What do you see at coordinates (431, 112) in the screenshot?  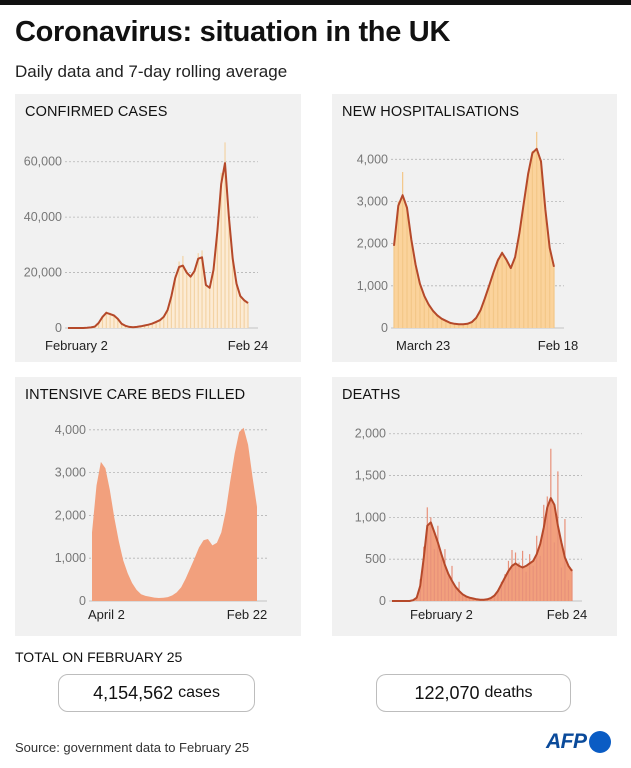 I see `hospitalisations-chart-title: NEW HOSPITALISATIONS` at bounding box center [431, 112].